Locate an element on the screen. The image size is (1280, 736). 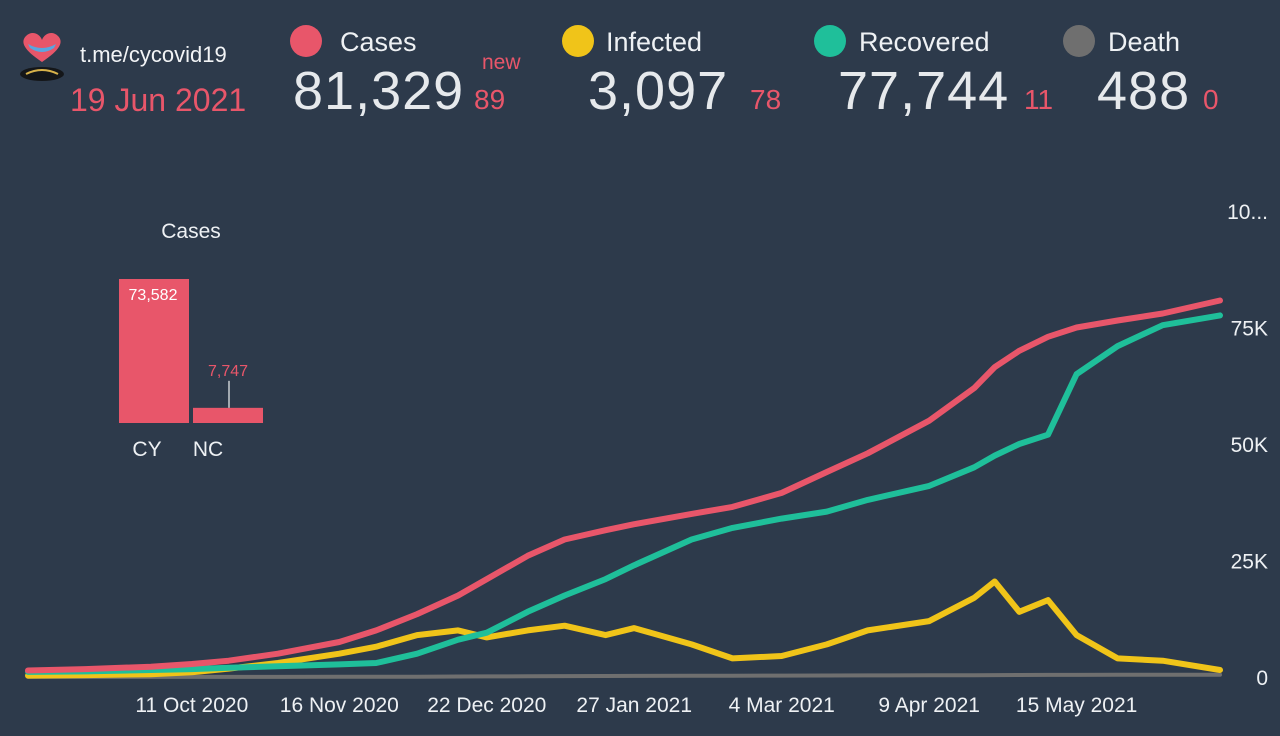
cases-total: 81,329 is located at coordinates (379, 91).